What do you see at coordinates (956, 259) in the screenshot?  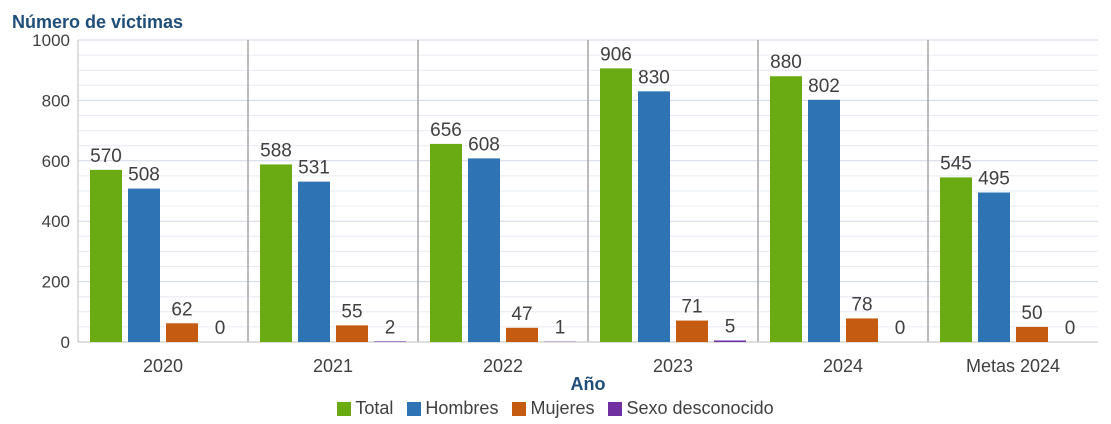 I see `bar-total-metas-2024` at bounding box center [956, 259].